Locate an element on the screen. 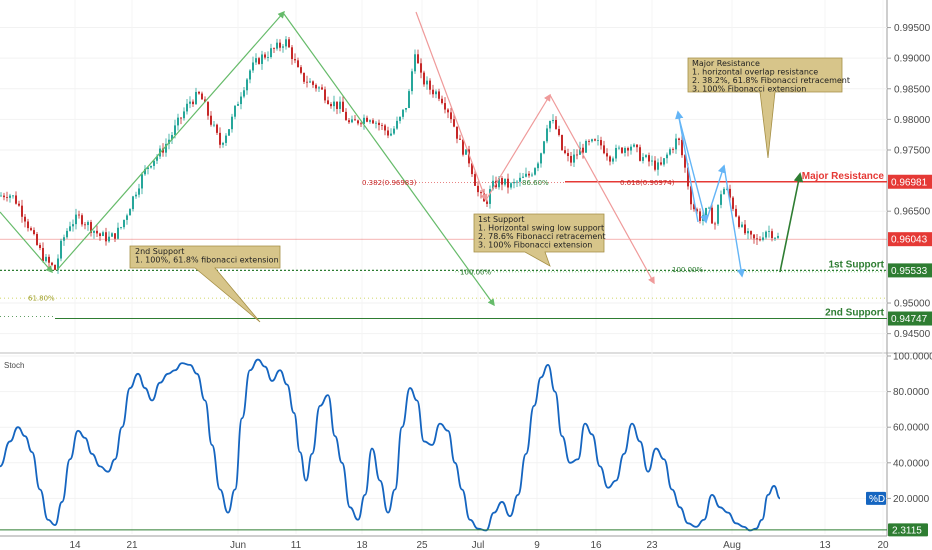 This screenshot has width=932, height=550. x-tick-label: 9 is located at coordinates (537, 545).